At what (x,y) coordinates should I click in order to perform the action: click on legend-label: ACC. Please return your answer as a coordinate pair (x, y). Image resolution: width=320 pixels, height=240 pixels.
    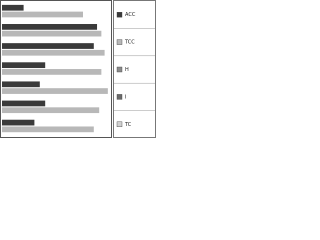
    Looking at the image, I should click on (130, 15).